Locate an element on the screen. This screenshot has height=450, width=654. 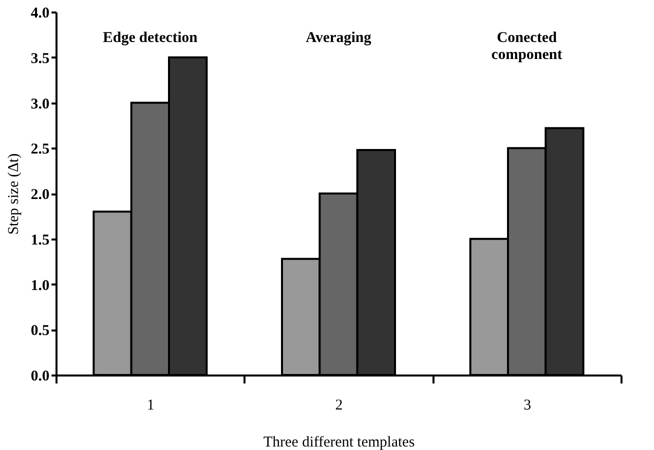
y-tick-label: 1.5 is located at coordinates (40, 240).